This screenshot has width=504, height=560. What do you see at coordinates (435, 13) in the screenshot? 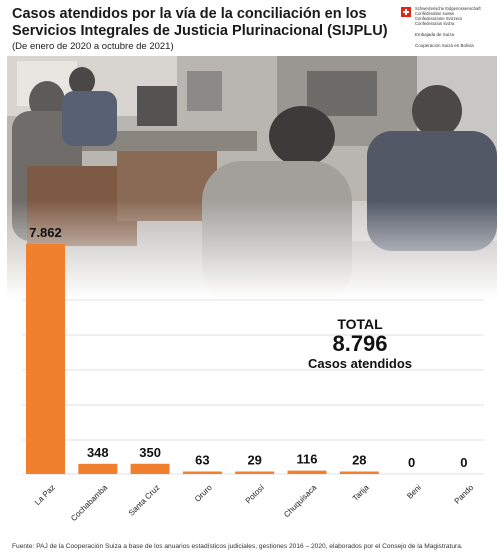
I see `confed-line-fr: Confédération suisse` at bounding box center [435, 13].